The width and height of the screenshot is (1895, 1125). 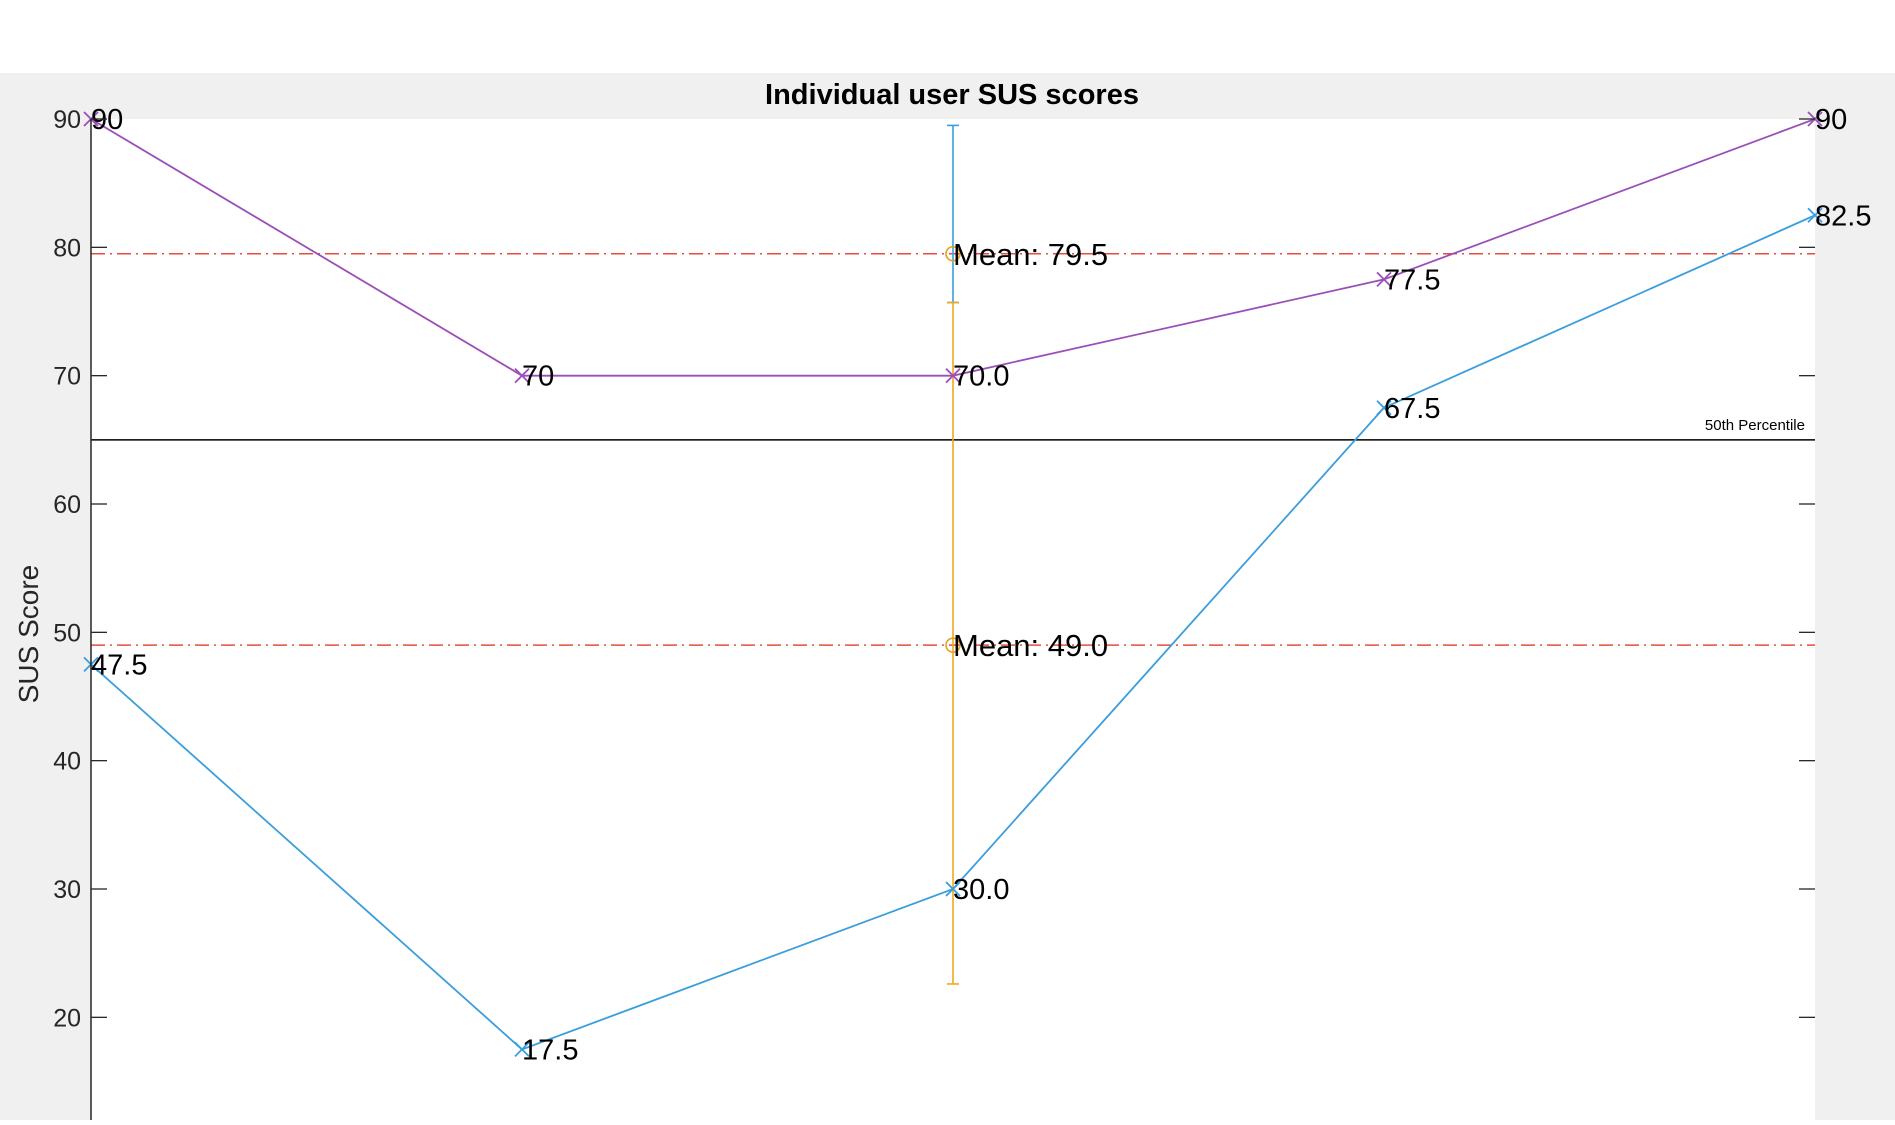 I want to click on data-label-s1-1: 90, so click(x=107, y=120).